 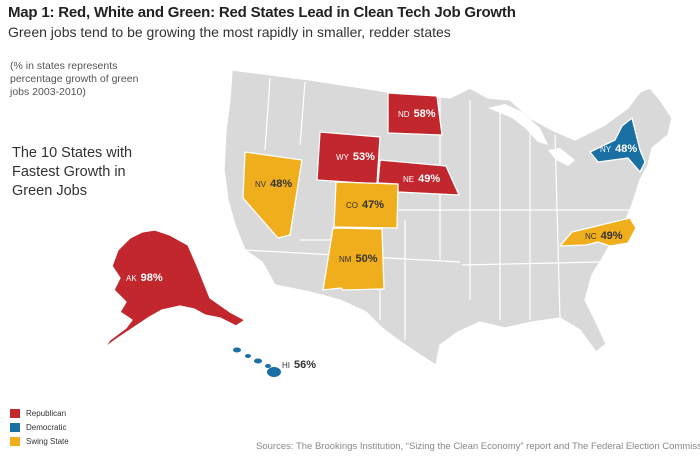 I want to click on state-hi, so click(x=257, y=362).